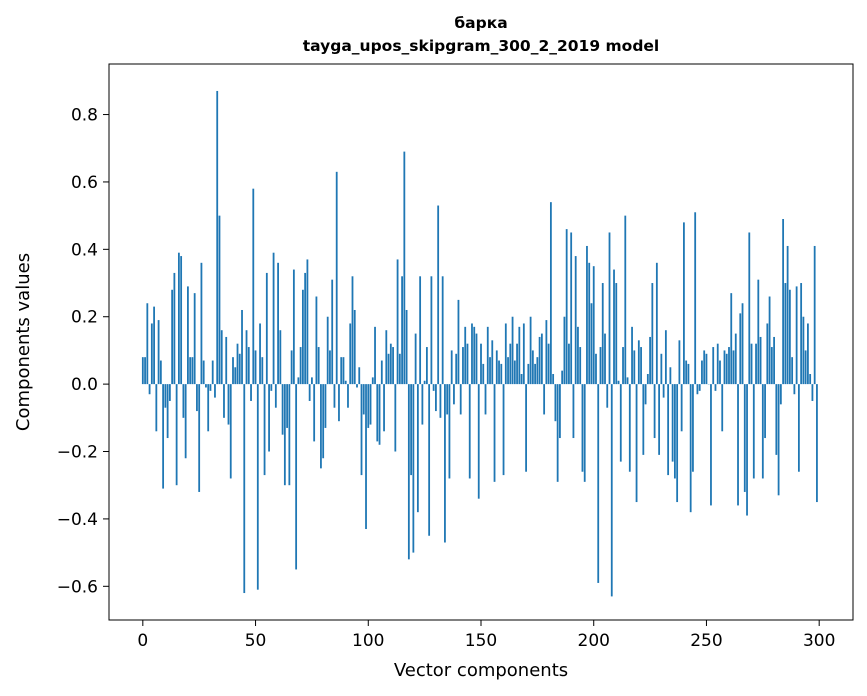 Image resolution: width=867 pixels, height=696 pixels. What do you see at coordinates (84, 250) in the screenshot?
I see `y-tick-label: 0.4` at bounding box center [84, 250].